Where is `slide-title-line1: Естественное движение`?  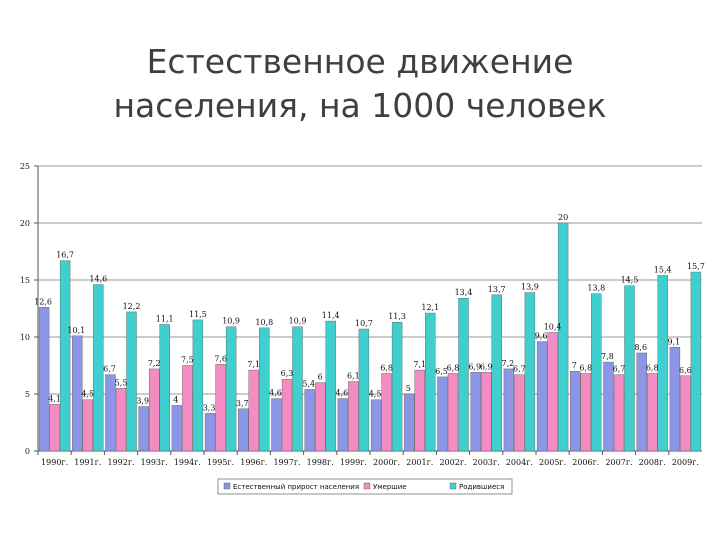 slide-title-line1: Естественное движение is located at coordinates (360, 61).